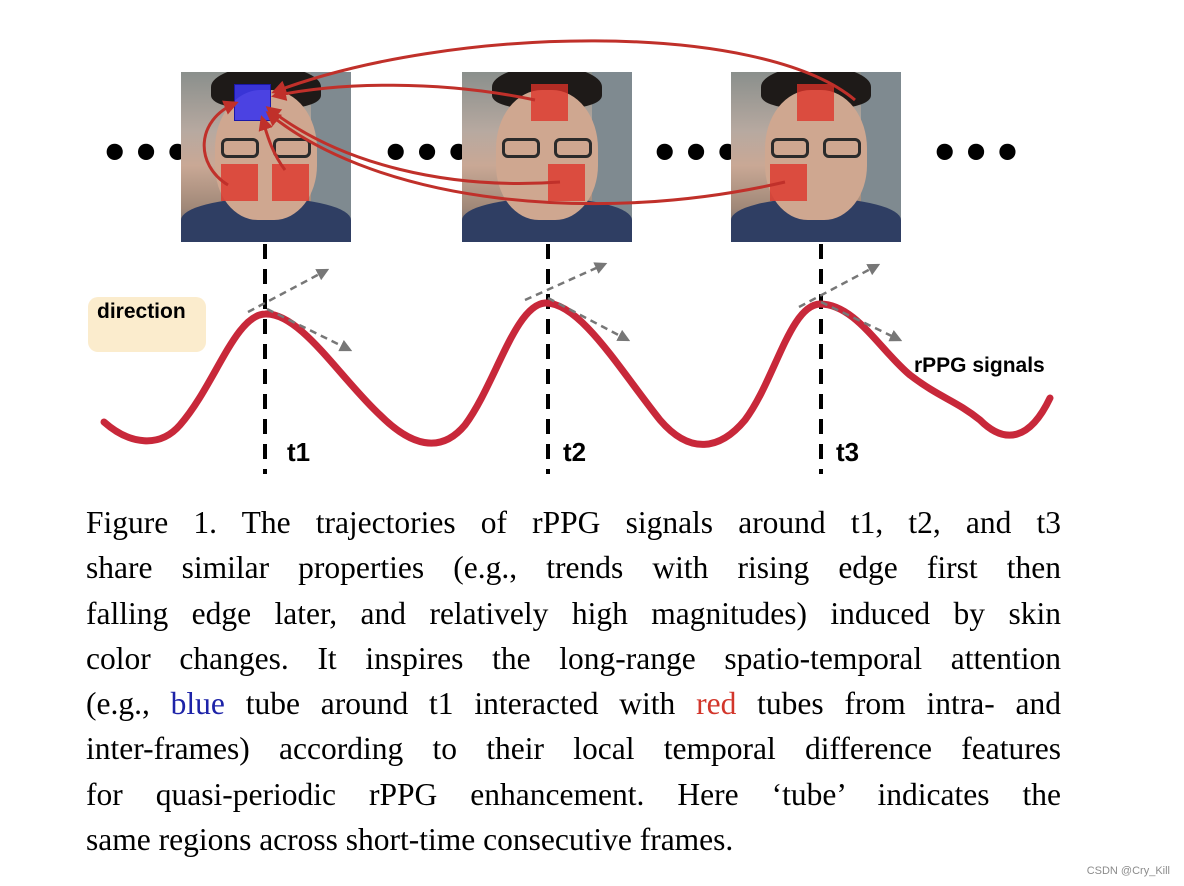  What do you see at coordinates (147, 153) in the screenshot?
I see `ellipsis-left: •••` at bounding box center [147, 153].